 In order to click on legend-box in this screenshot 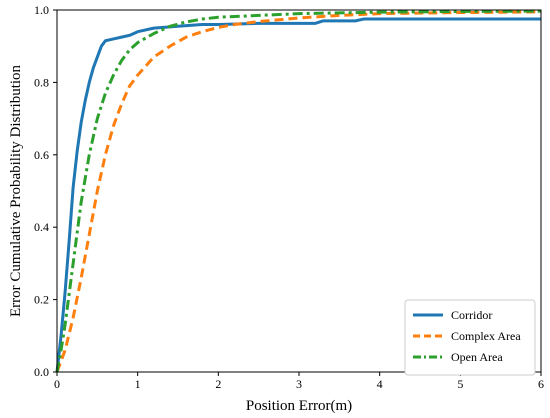, I will do `click(470, 337)`.